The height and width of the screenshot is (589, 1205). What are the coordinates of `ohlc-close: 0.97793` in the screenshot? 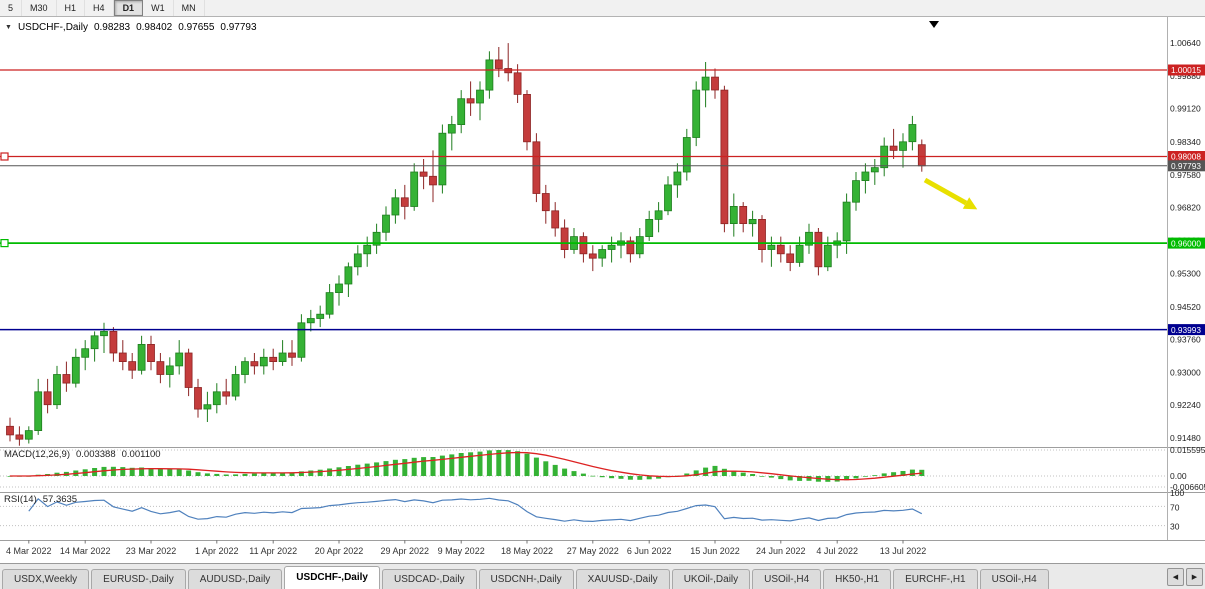 It's located at (238, 27).